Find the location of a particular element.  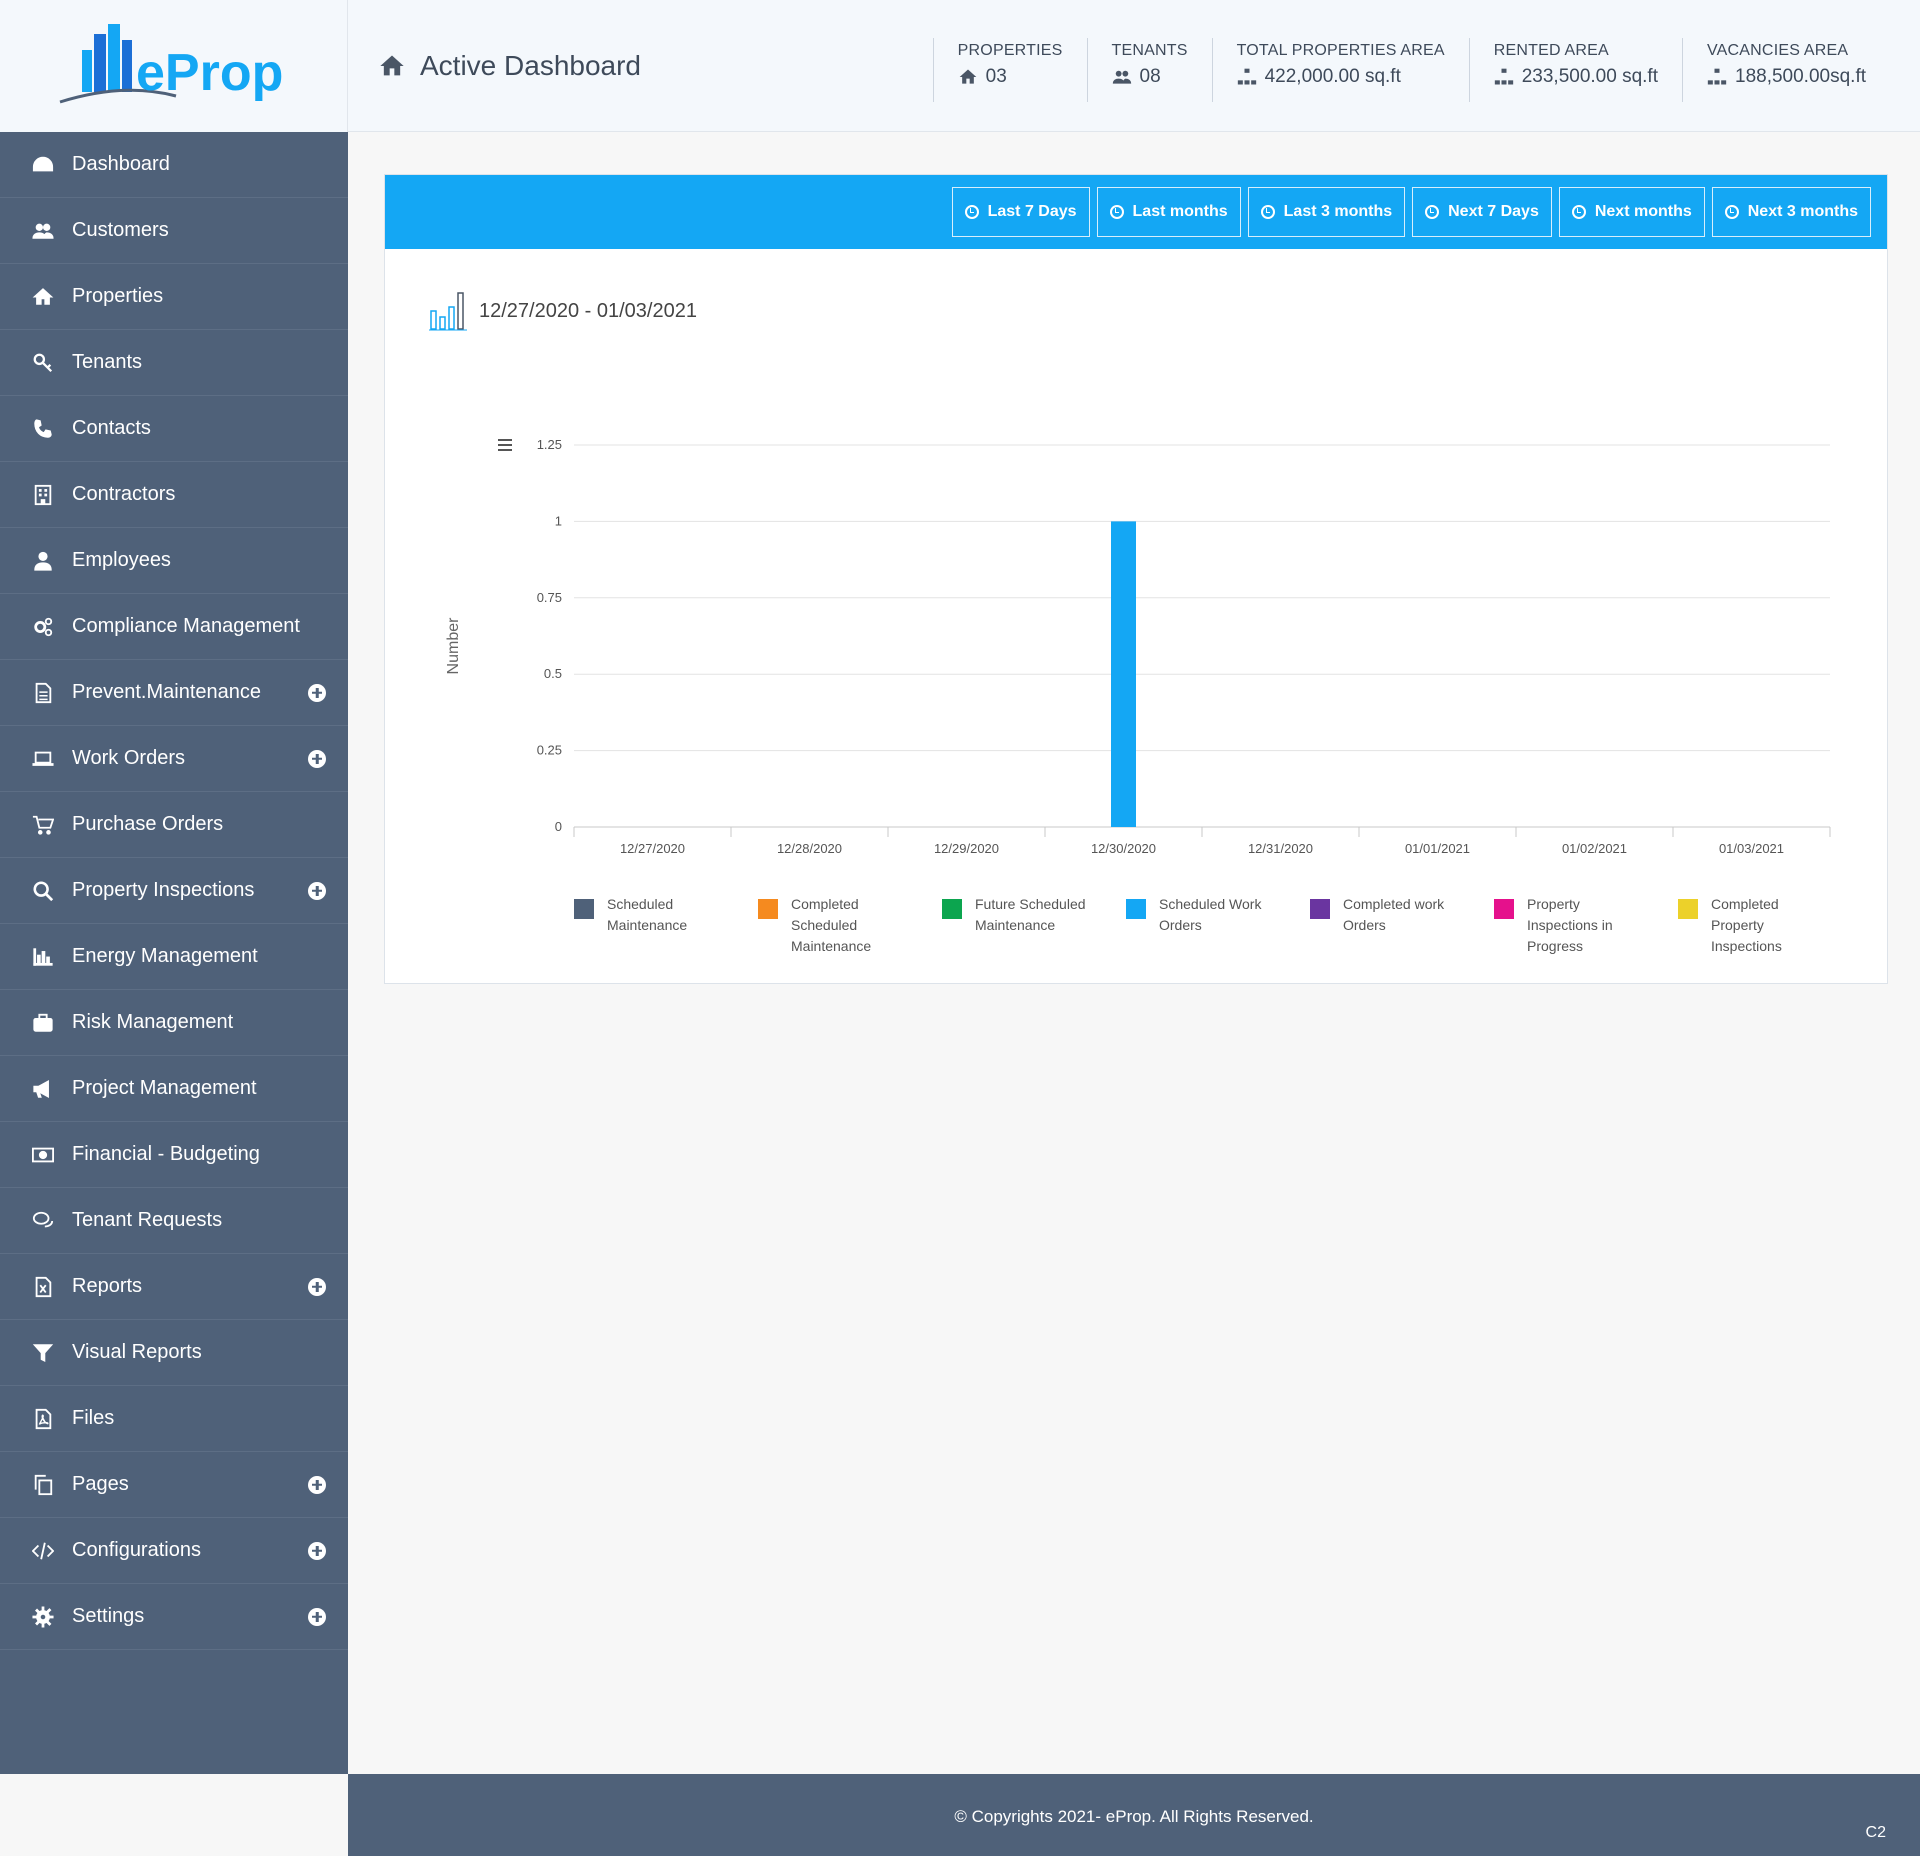

code-icon-wrap is located at coordinates (43, 1551).